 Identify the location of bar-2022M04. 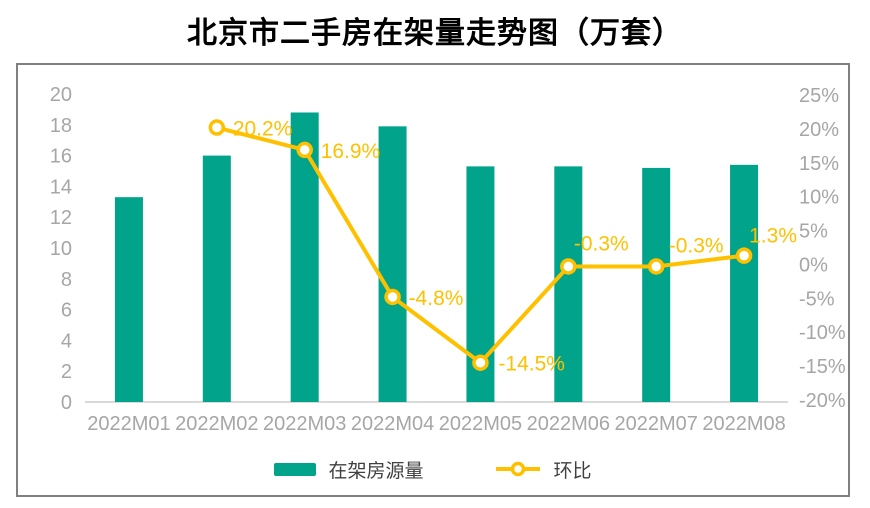
(392, 264).